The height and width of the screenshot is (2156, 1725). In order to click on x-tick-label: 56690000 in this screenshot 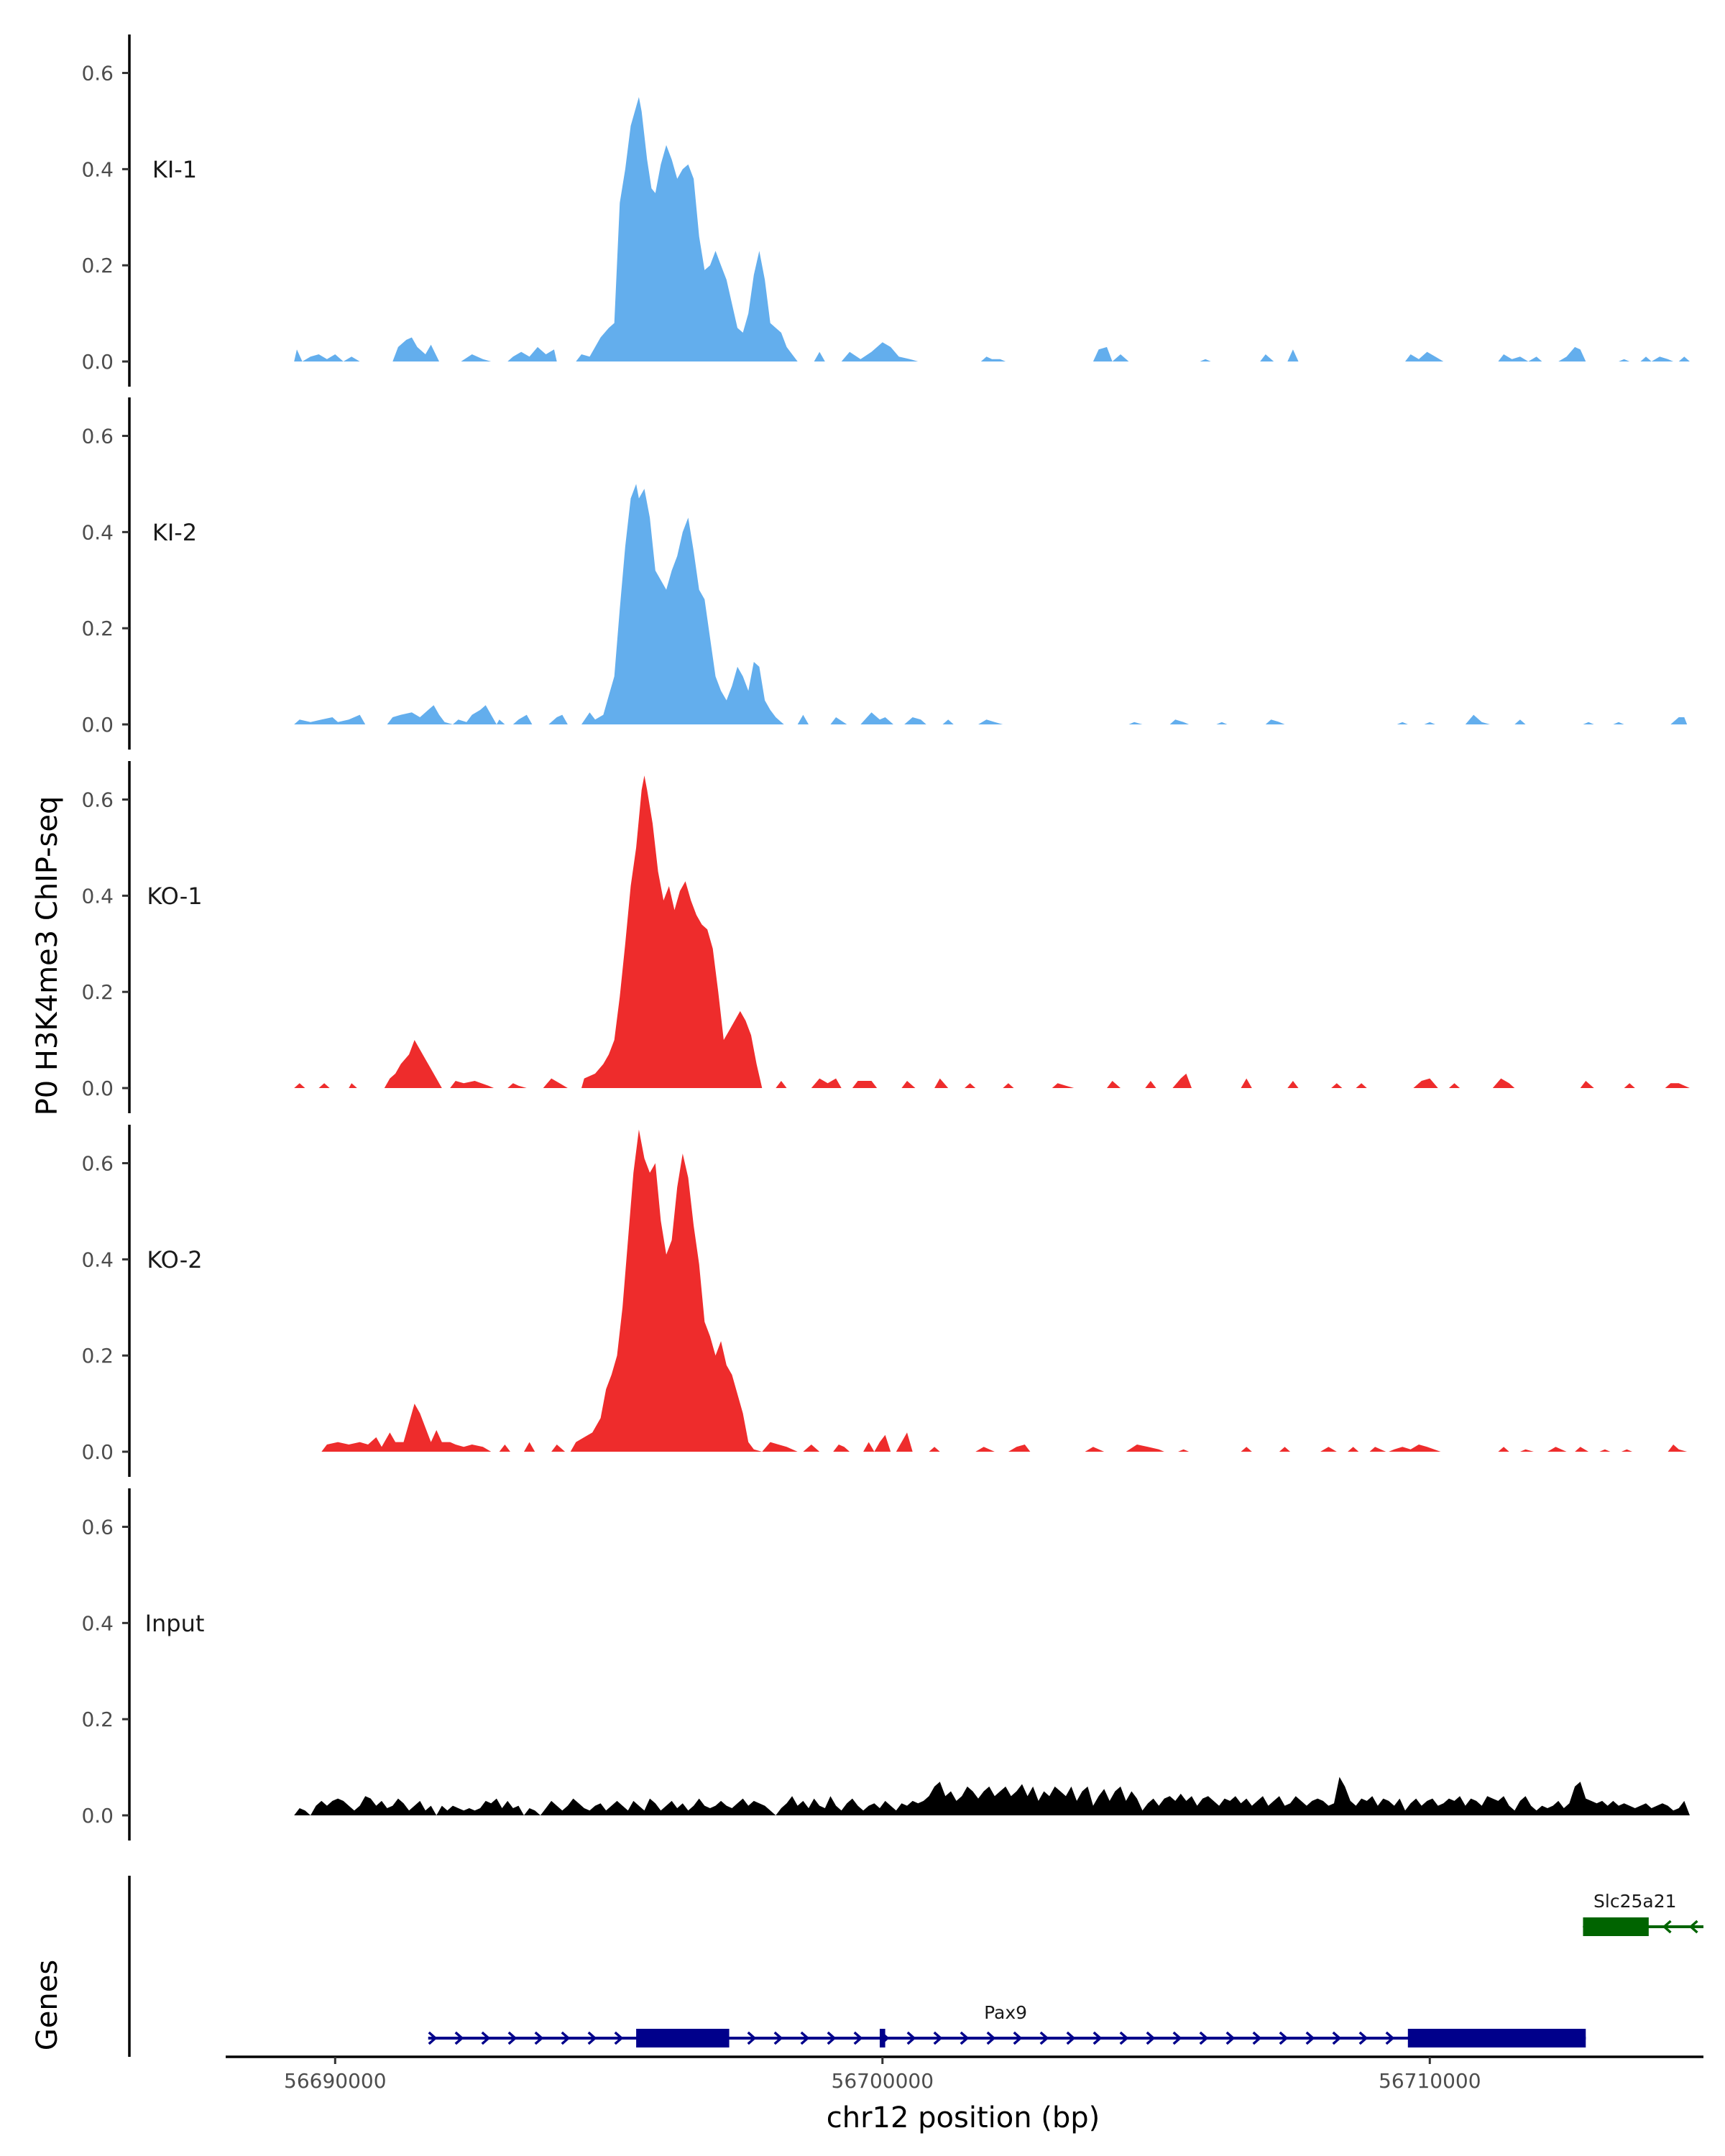, I will do `click(335, 2081)`.